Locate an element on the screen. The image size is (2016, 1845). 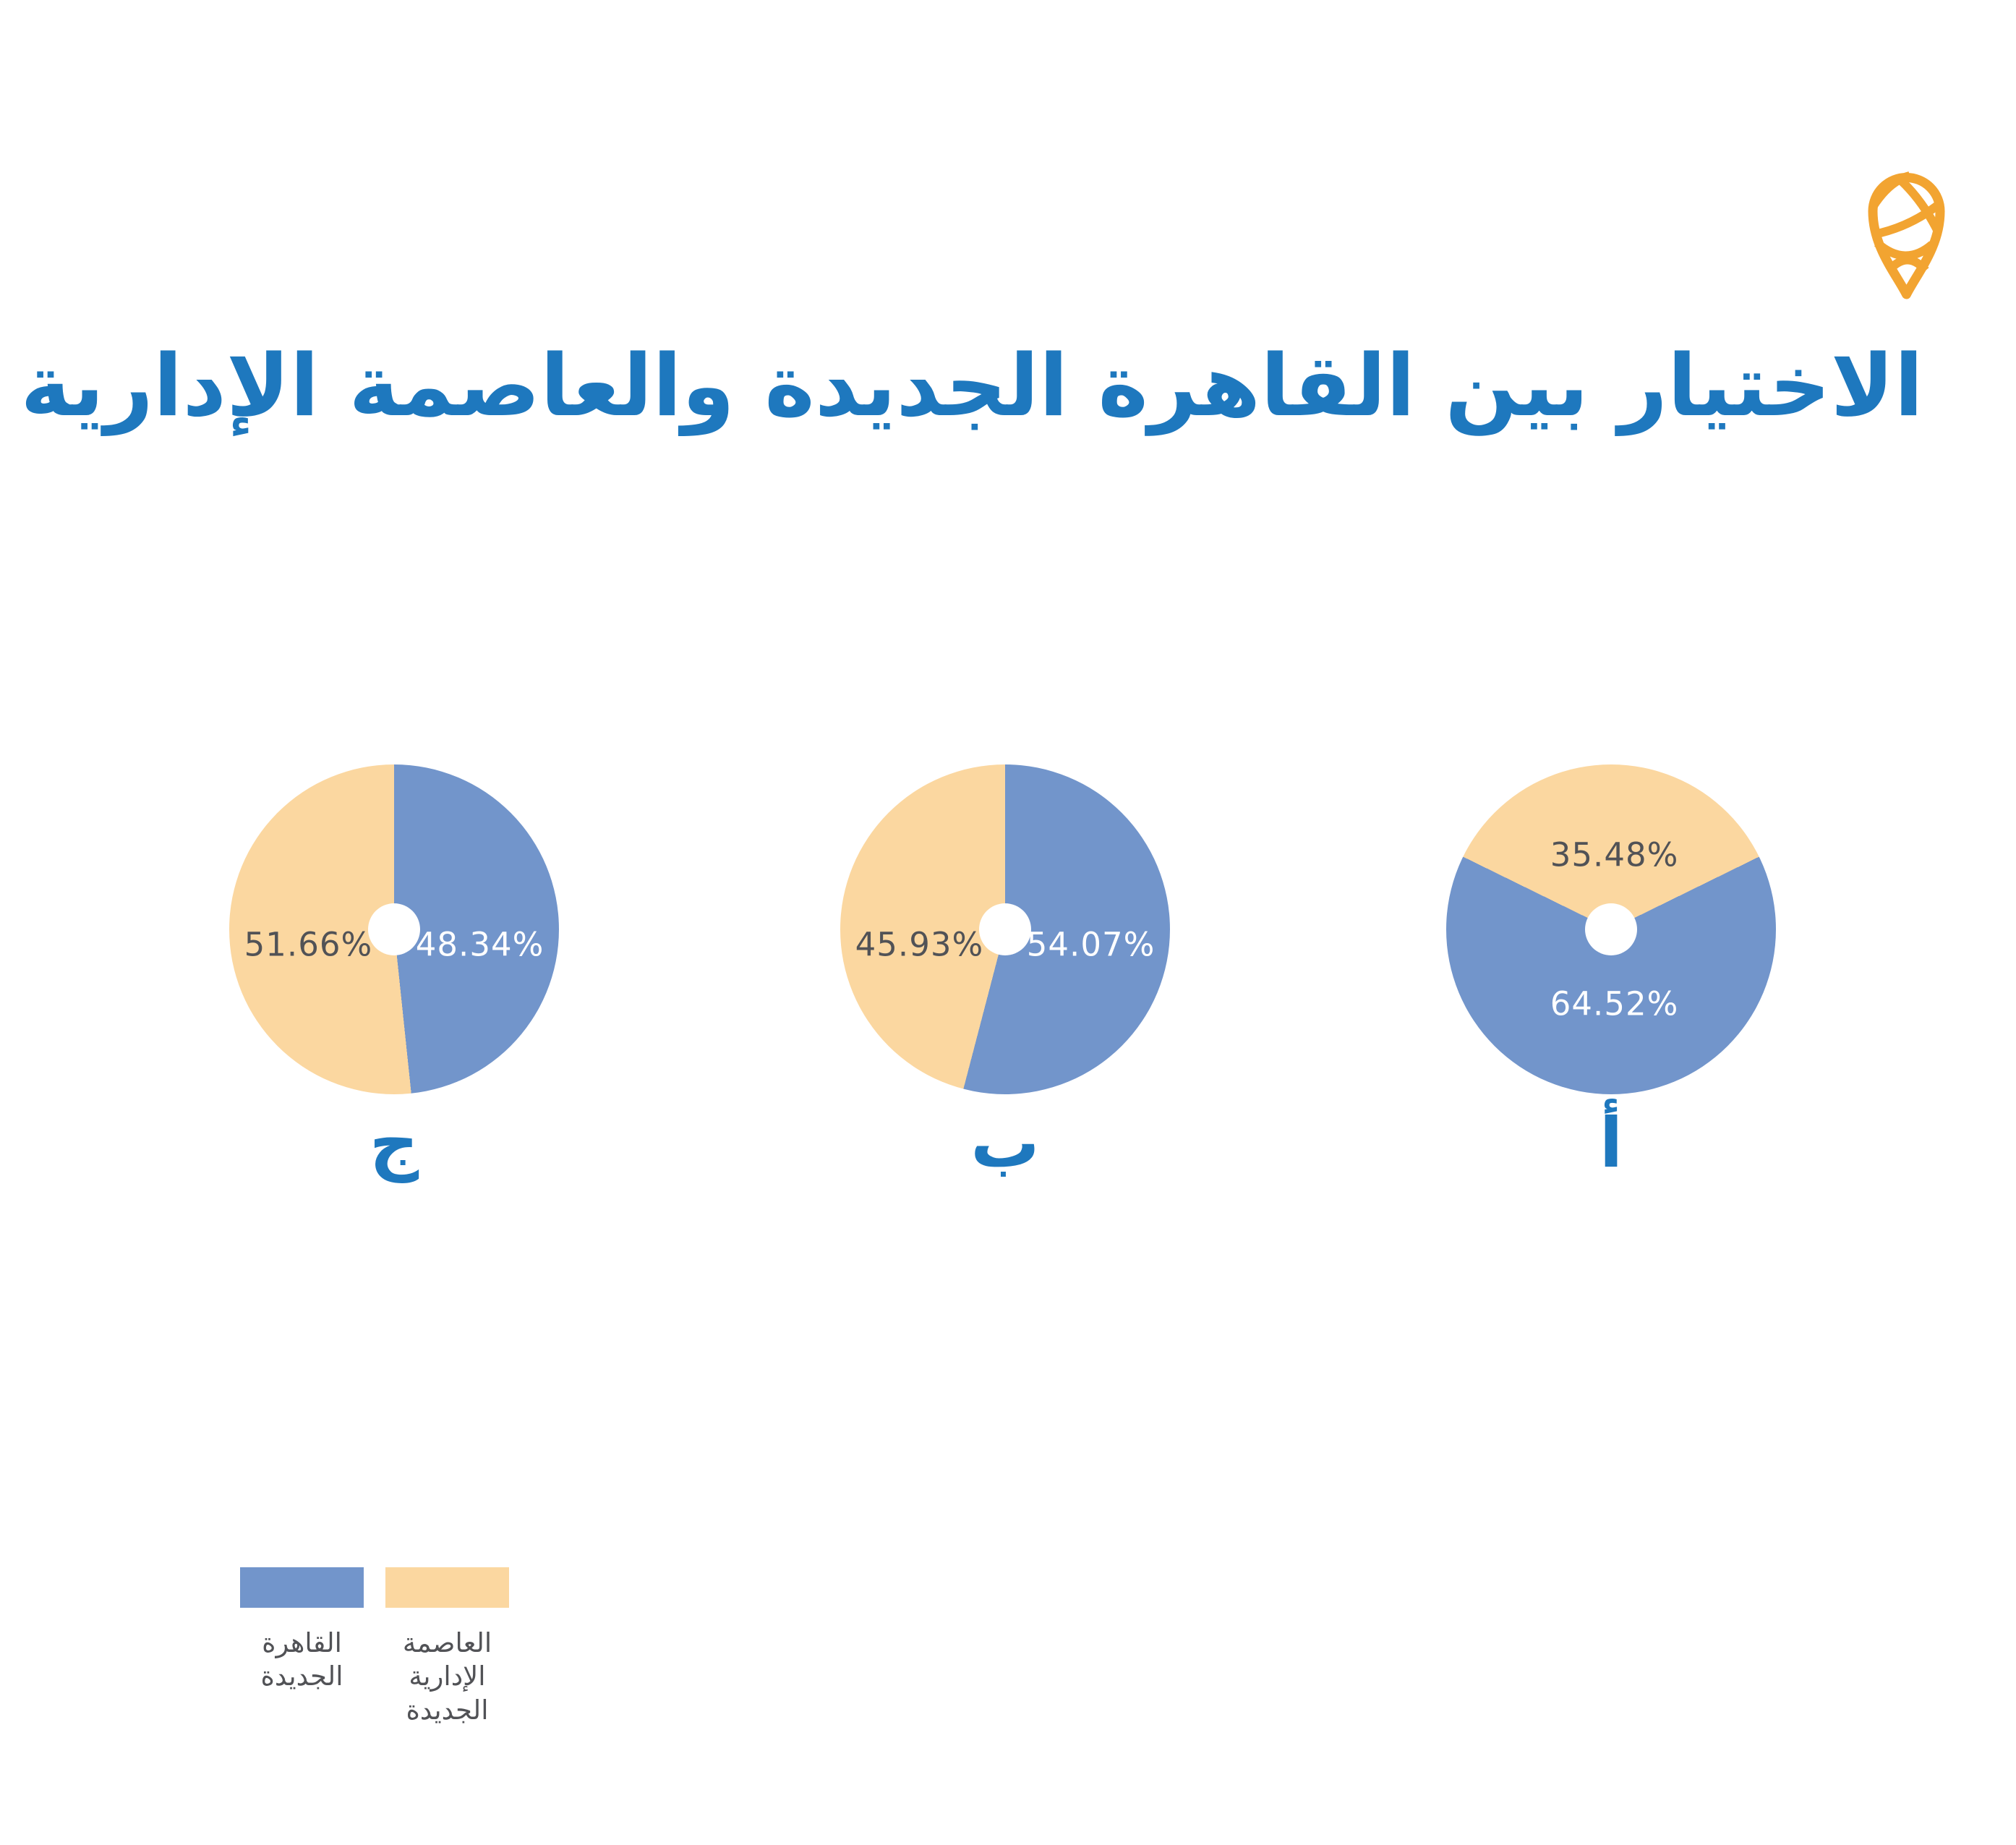
chart-letter-label: ج is located at coordinates (394, 1143).